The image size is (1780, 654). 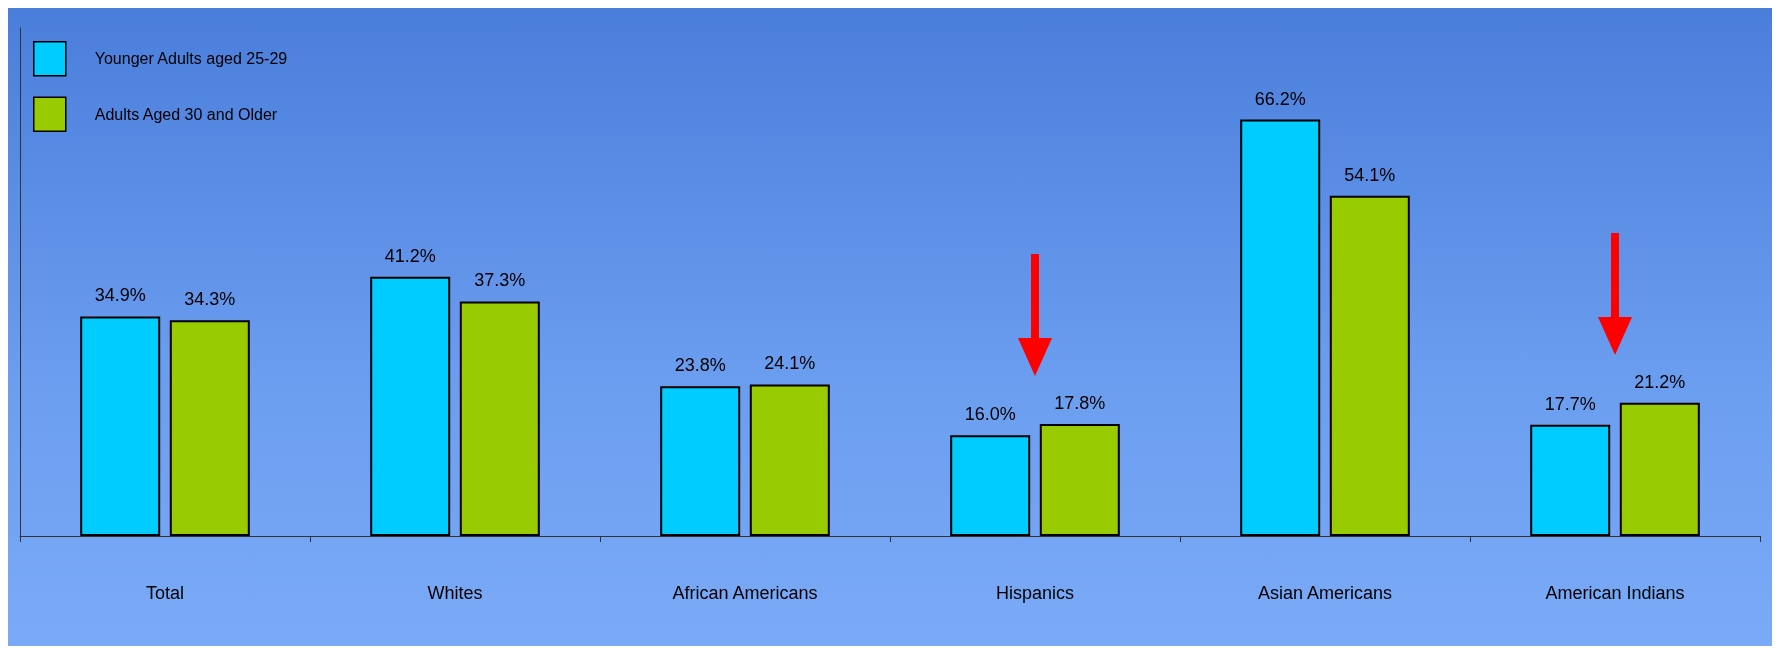 I want to click on data-label: 17.7%, so click(x=1570, y=403).